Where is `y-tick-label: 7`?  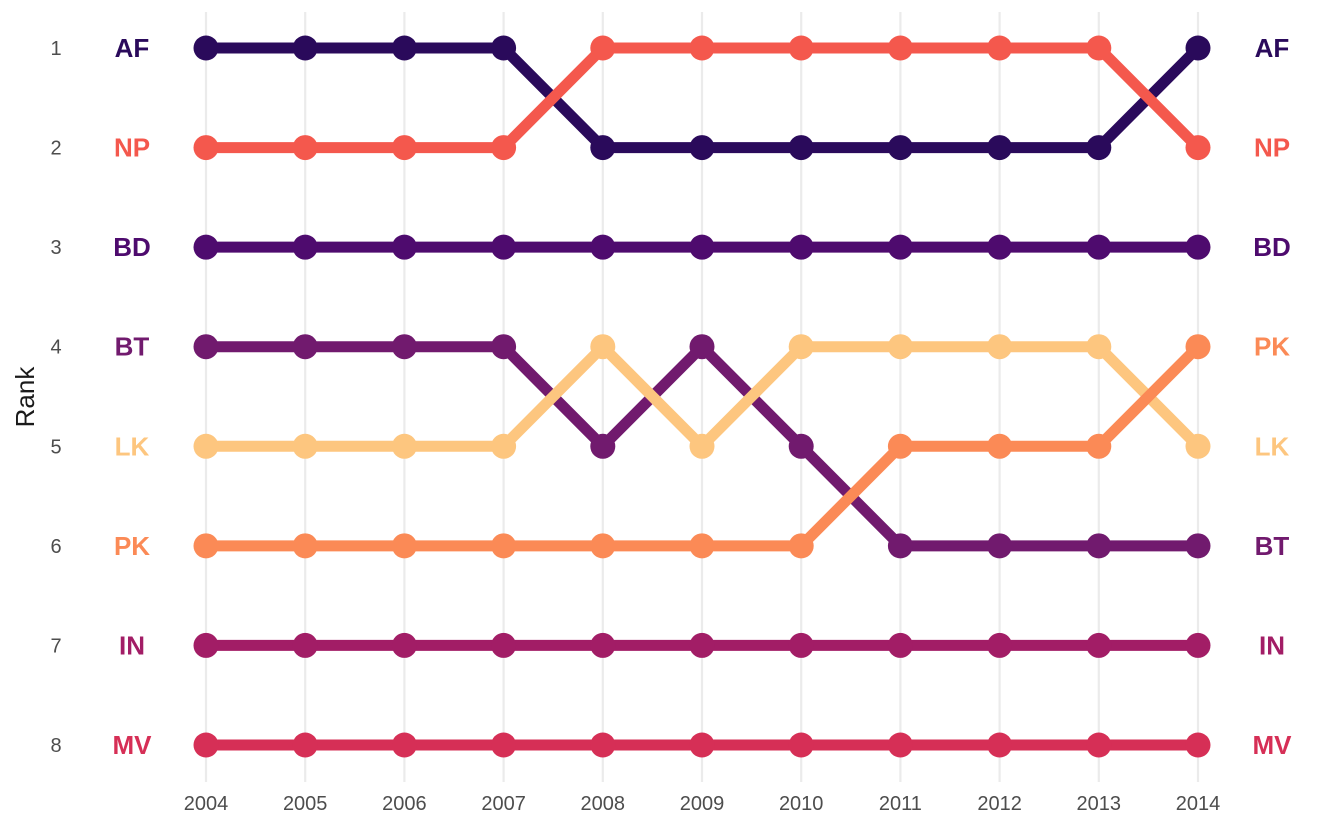
y-tick-label: 7 is located at coordinates (55, 646).